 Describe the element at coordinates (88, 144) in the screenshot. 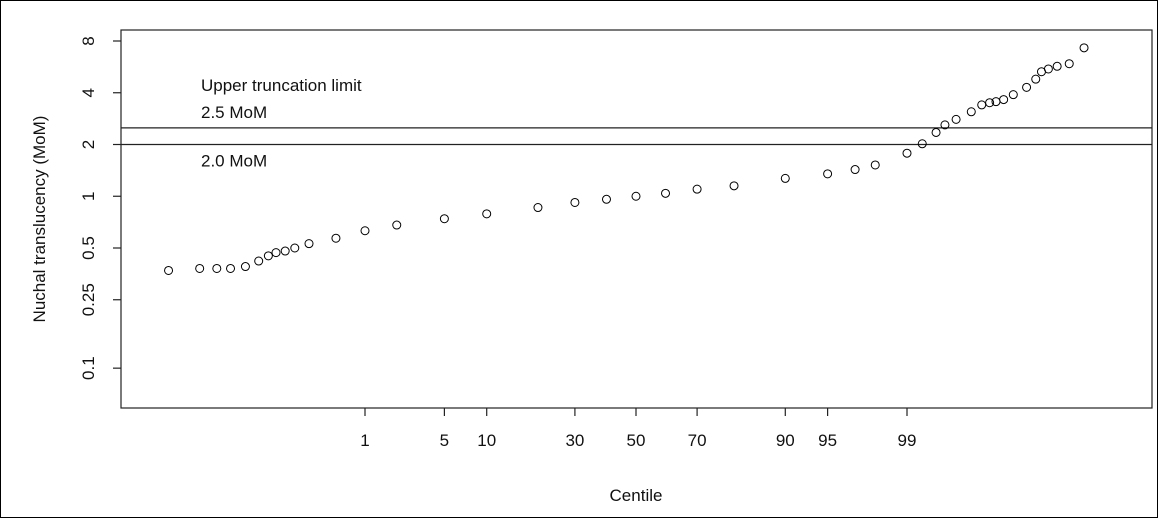

I see `y-tick-label: 2` at that location.